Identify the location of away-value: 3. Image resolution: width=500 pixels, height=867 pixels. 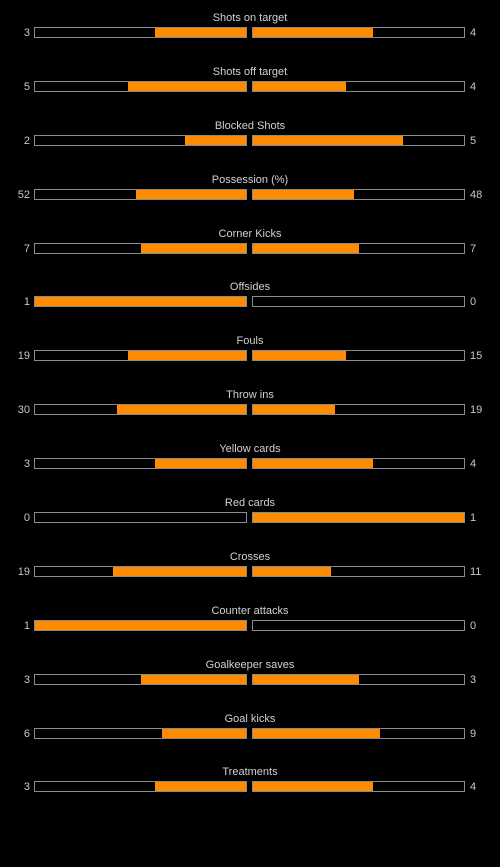
(473, 679).